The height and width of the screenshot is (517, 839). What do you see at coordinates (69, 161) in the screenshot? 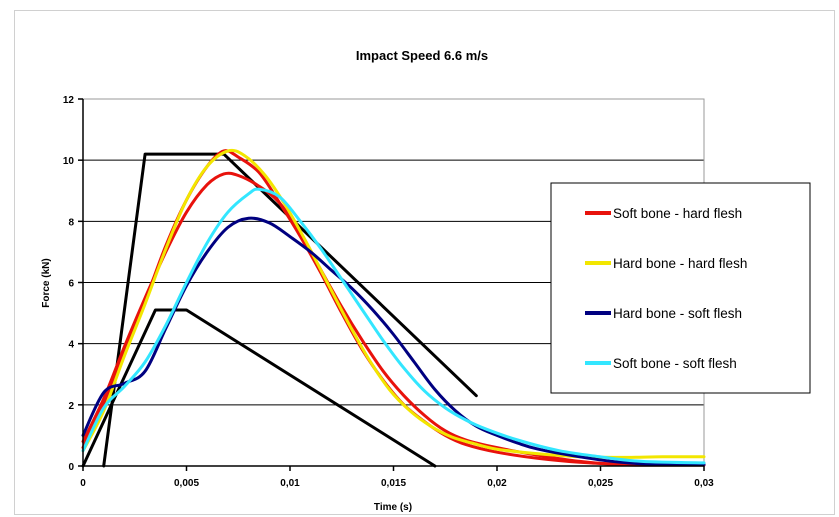
I see `y-tick-label: 10` at bounding box center [69, 161].